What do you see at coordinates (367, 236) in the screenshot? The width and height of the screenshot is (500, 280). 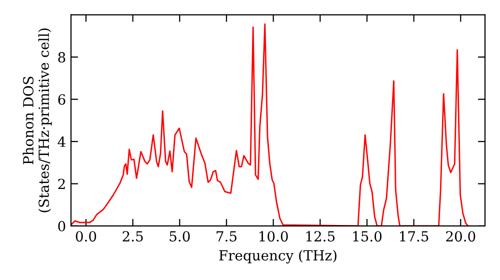 I see `x-tick-label: 15.0` at bounding box center [367, 236].